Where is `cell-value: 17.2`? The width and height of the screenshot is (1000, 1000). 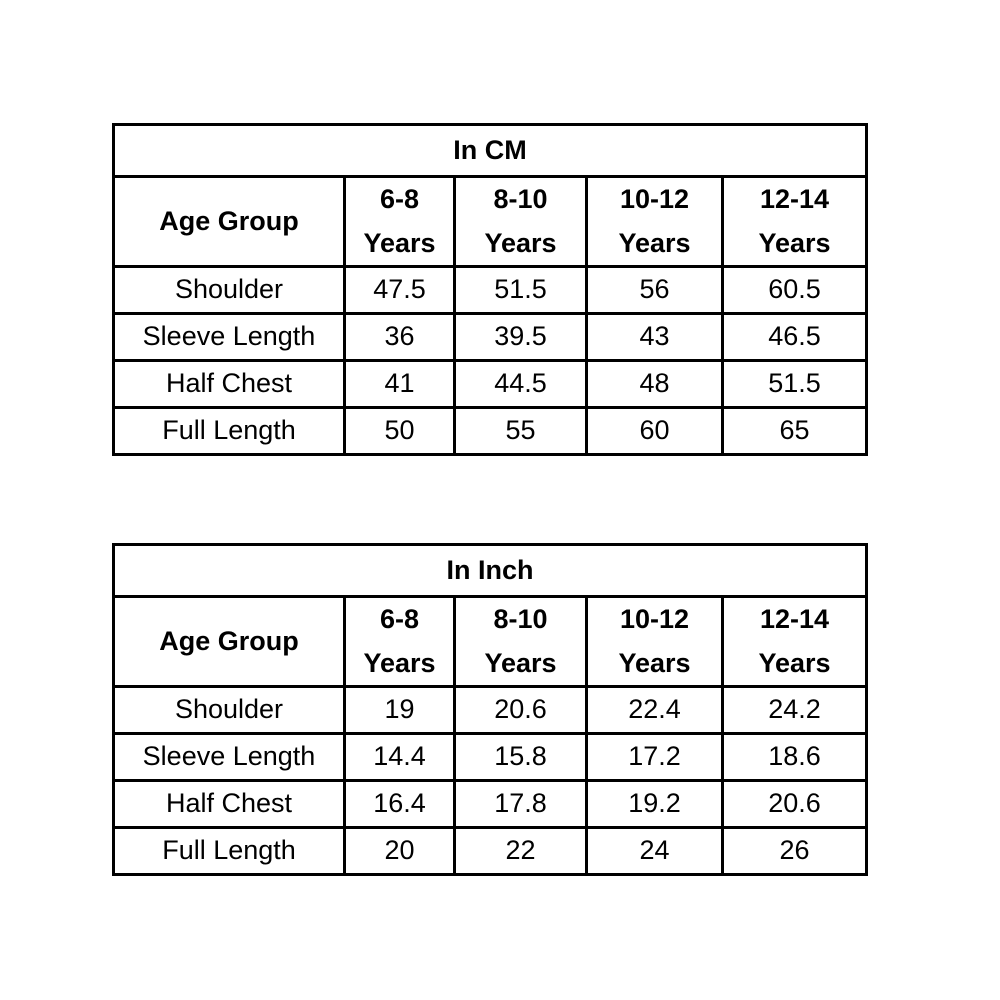
cell-value: 17.2 is located at coordinates (654, 757).